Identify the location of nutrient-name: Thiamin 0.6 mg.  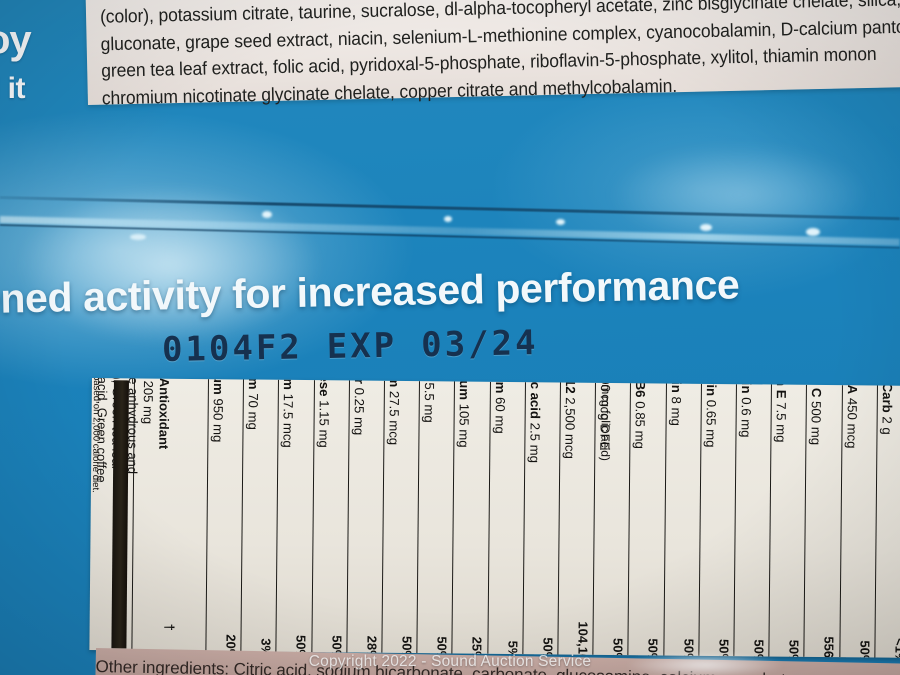
(746, 408).